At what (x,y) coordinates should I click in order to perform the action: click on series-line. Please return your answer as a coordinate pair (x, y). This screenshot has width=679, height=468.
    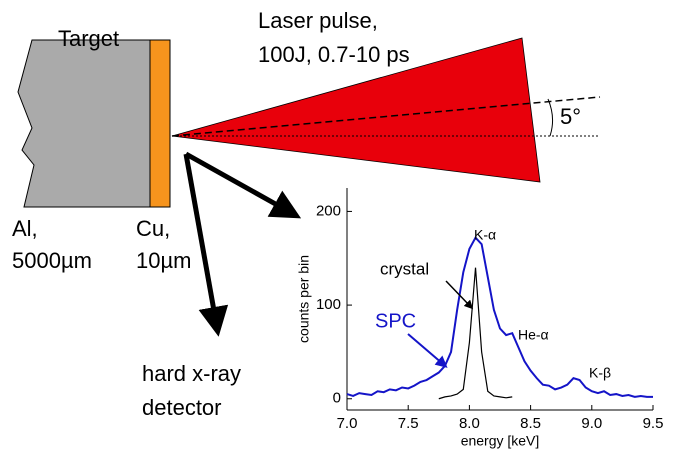
    Looking at the image, I should click on (475, 333).